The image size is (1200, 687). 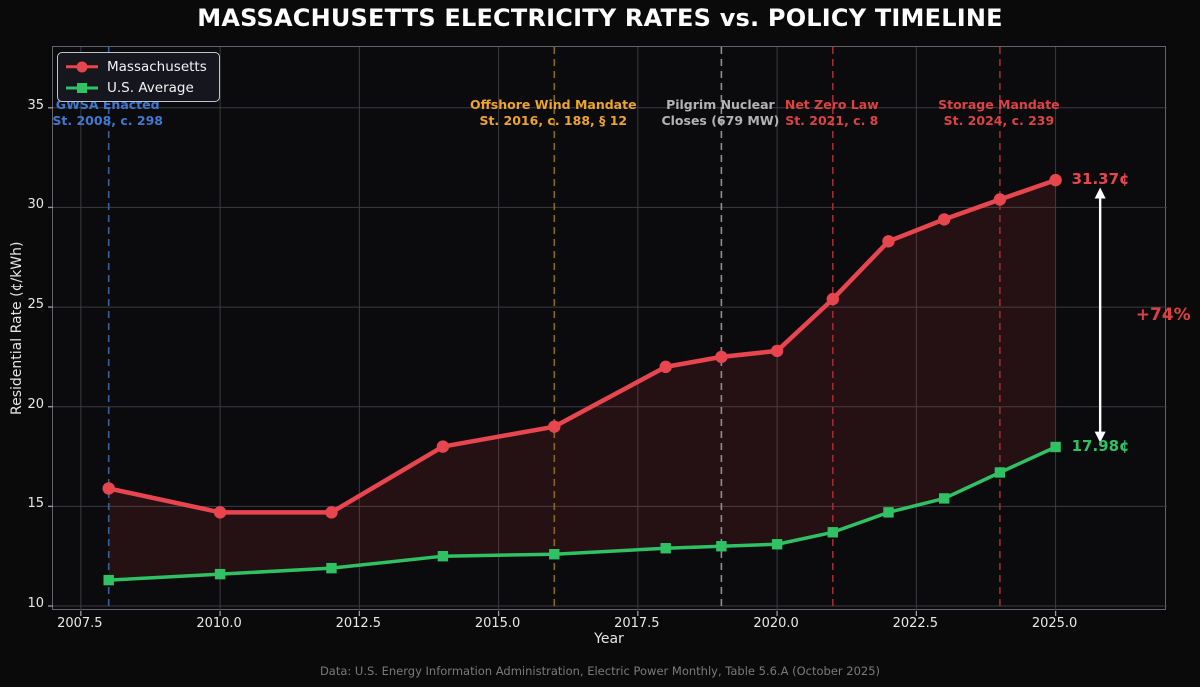 I want to click on y-tick-label: 15, so click(x=35, y=504).